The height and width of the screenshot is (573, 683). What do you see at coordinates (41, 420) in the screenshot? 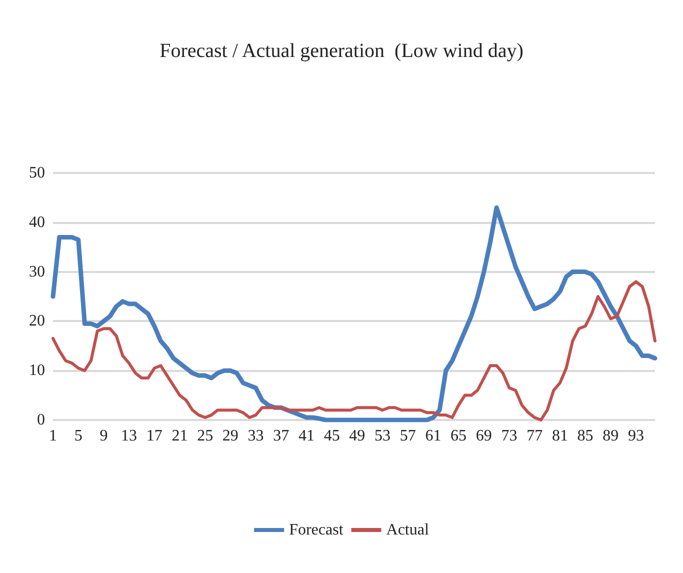
I see `y-tick-label: 0` at bounding box center [41, 420].